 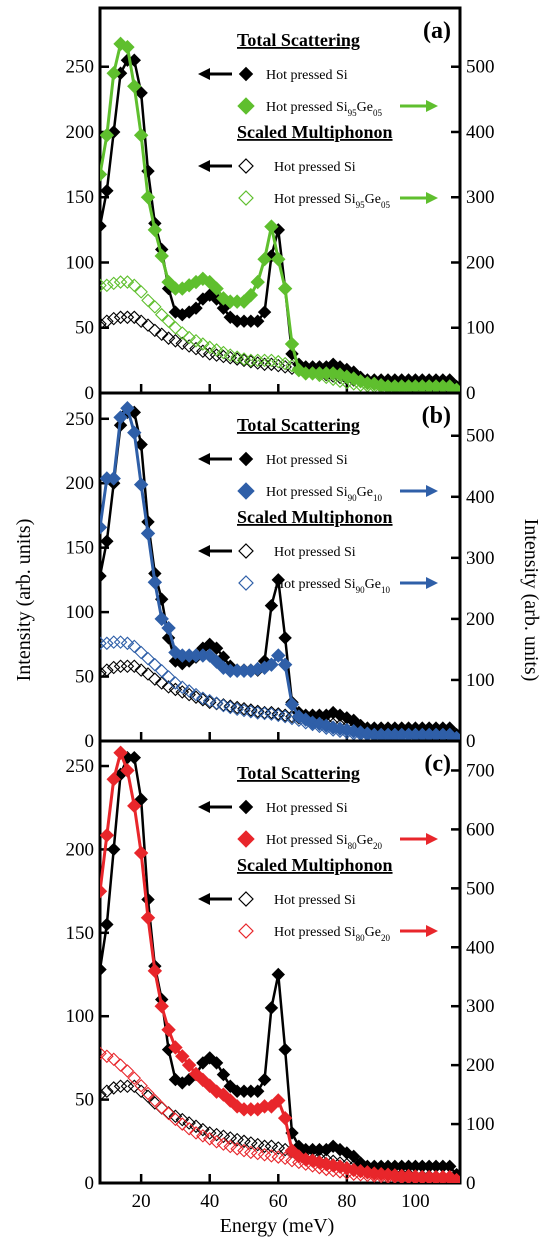 What do you see at coordinates (246, 106) in the screenshot?
I see `legend-marker-alloy-total` at bounding box center [246, 106].